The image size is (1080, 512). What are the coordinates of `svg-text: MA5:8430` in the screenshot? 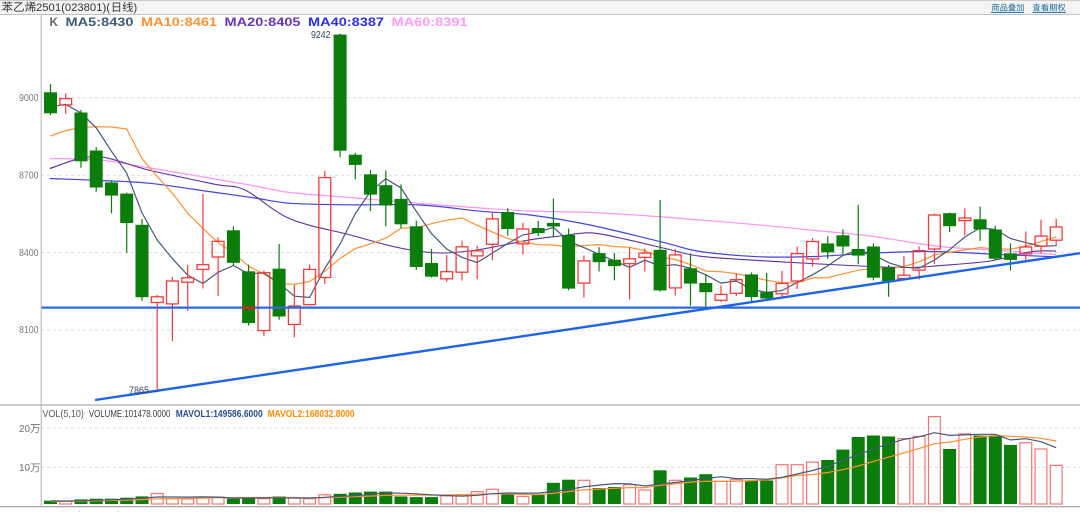 It's located at (100, 23).